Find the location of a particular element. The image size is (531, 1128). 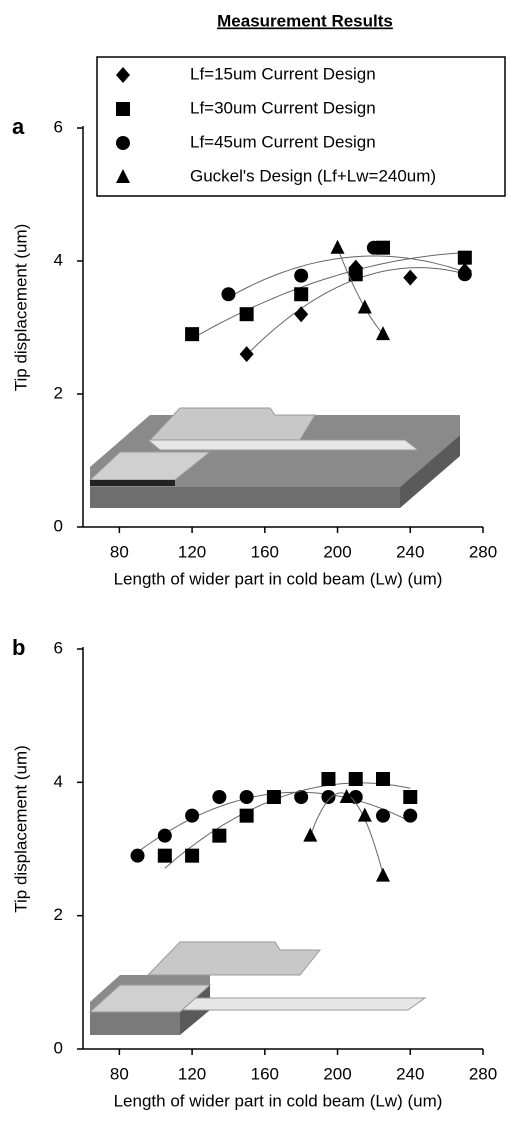

panel-label: b is located at coordinates (18, 647).